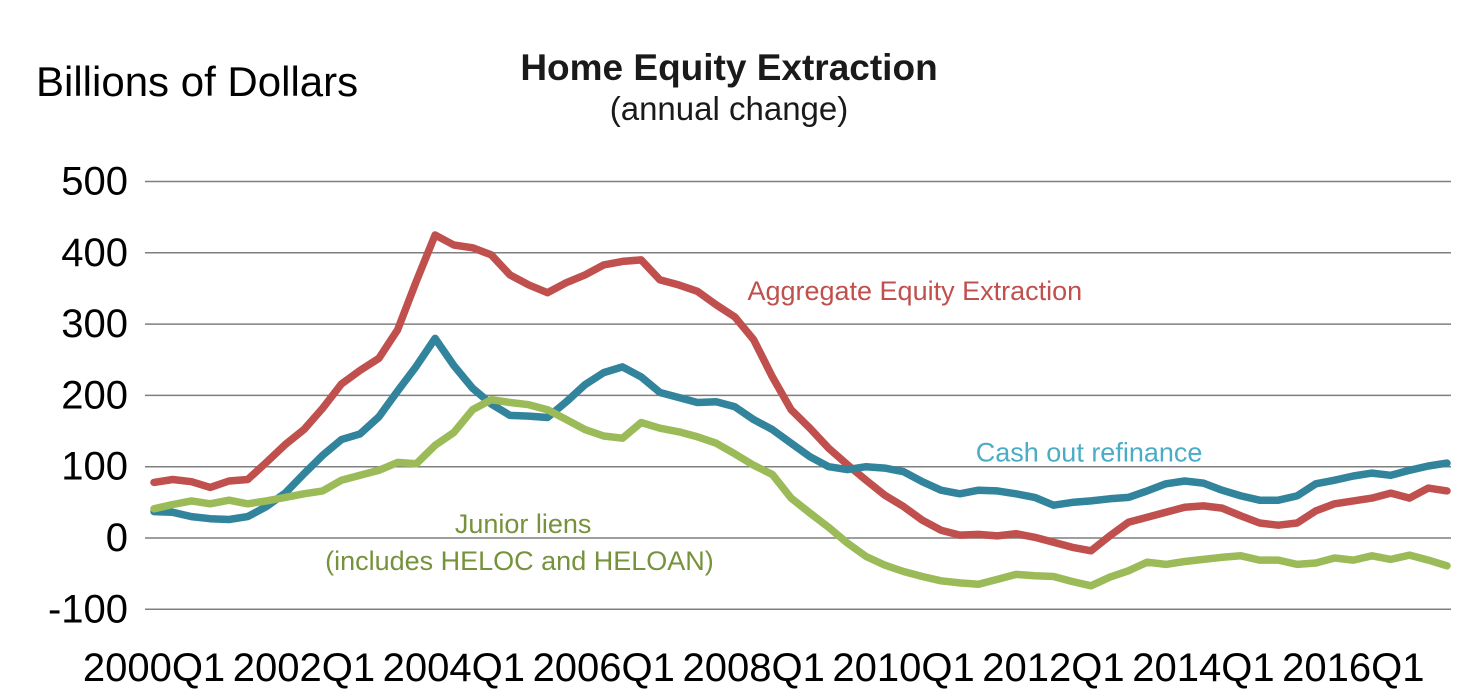 The image size is (1458, 694). What do you see at coordinates (604, 668) in the screenshot?
I see `x-tick-label-2006q1: 2006Q1` at bounding box center [604, 668].